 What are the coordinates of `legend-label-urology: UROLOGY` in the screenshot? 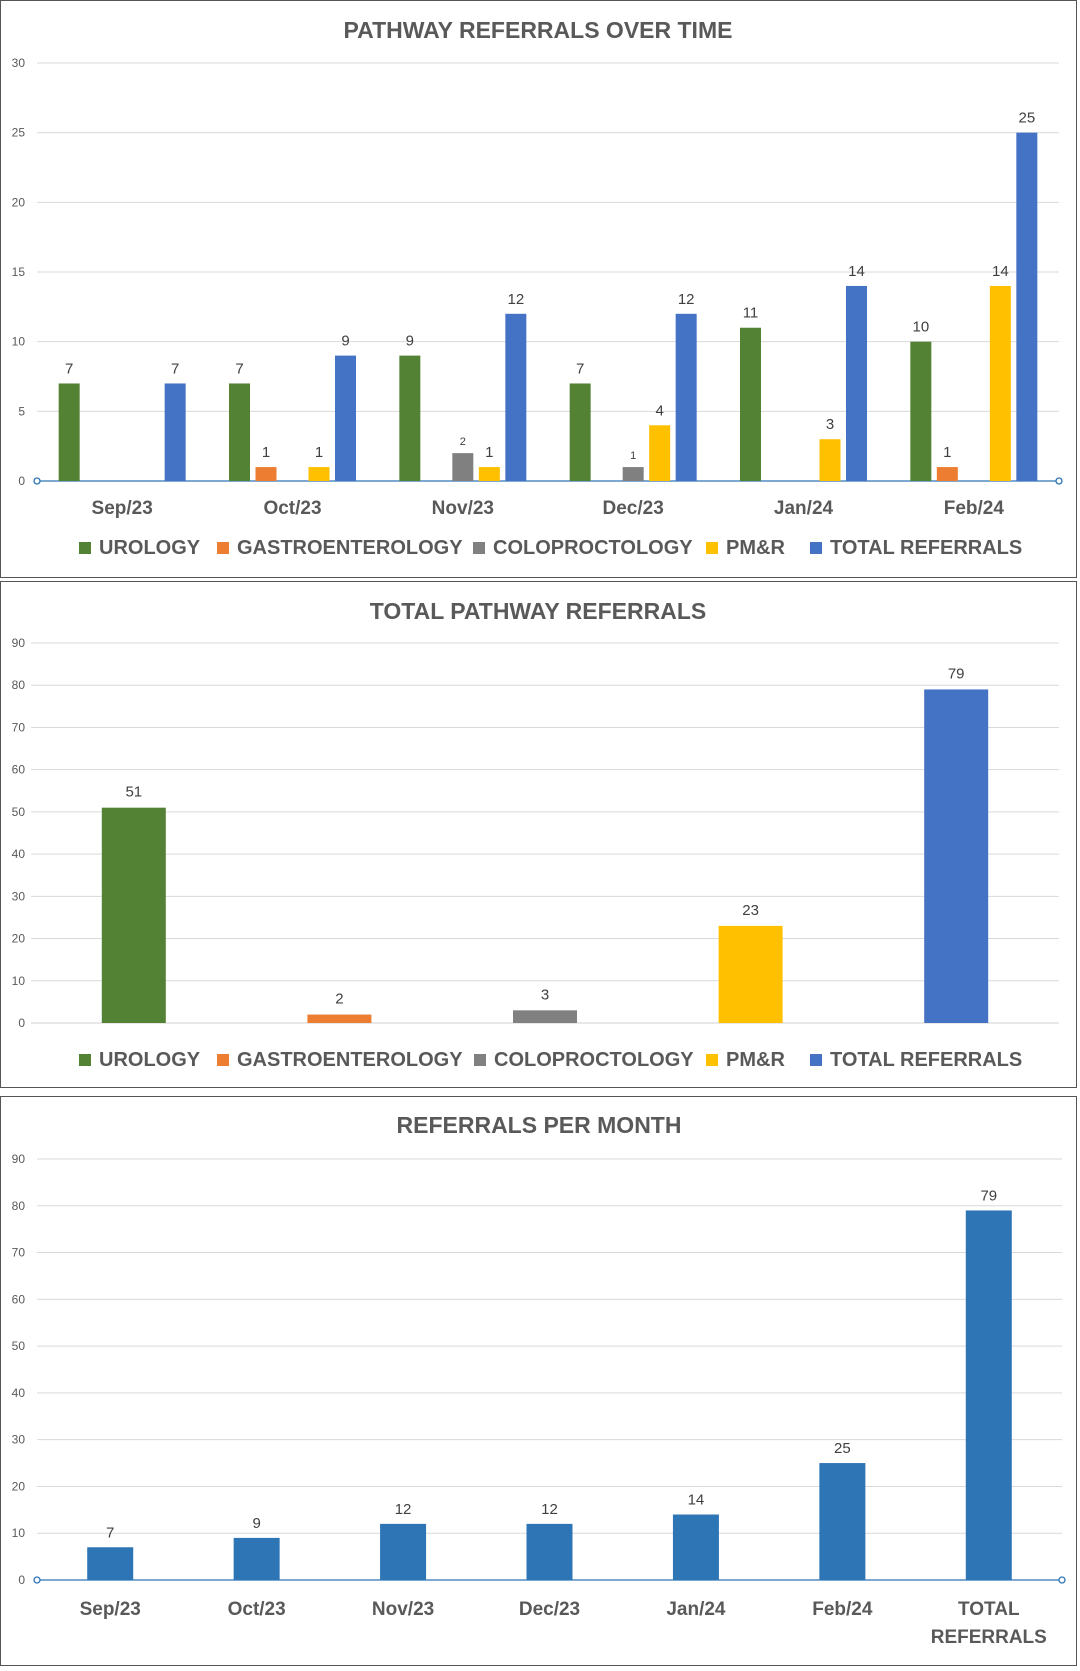 It's located at (150, 1060).